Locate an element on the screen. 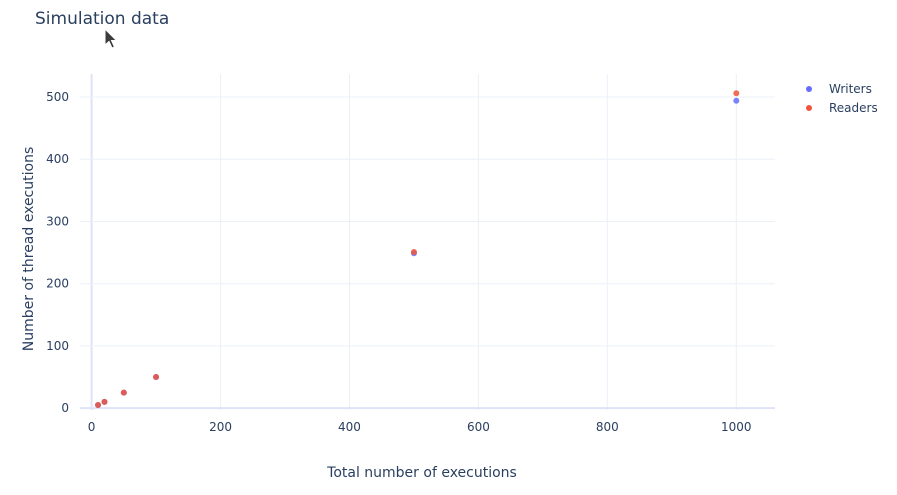 Image resolution: width=897 pixels, height=495 pixels. y-tick-label: 200 is located at coordinates (57, 284).